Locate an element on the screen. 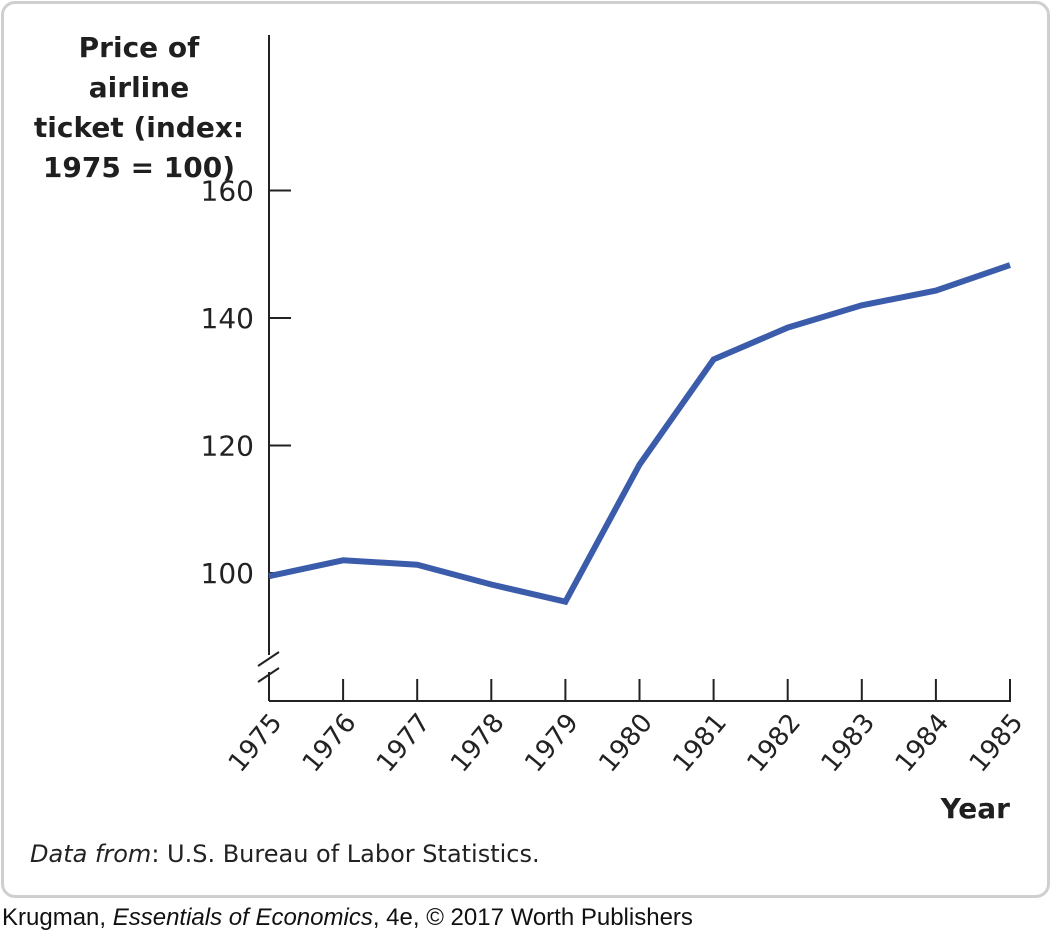 This screenshot has width=1056, height=938. x-tick-label-1984: 1984 is located at coordinates (923, 743).